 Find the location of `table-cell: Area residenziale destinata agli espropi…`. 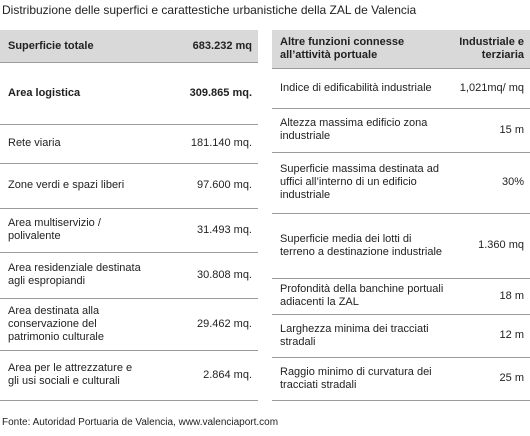

table-cell: Area residenziale destinata agli espropi… is located at coordinates (74, 274).